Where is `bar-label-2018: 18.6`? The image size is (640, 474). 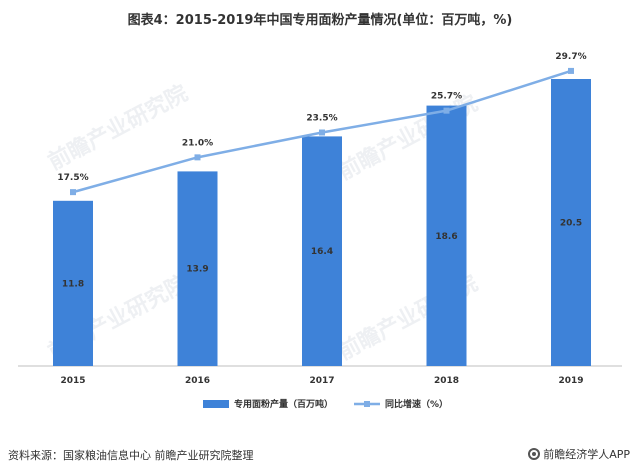 bar-label-2018: 18.6 is located at coordinates (446, 237).